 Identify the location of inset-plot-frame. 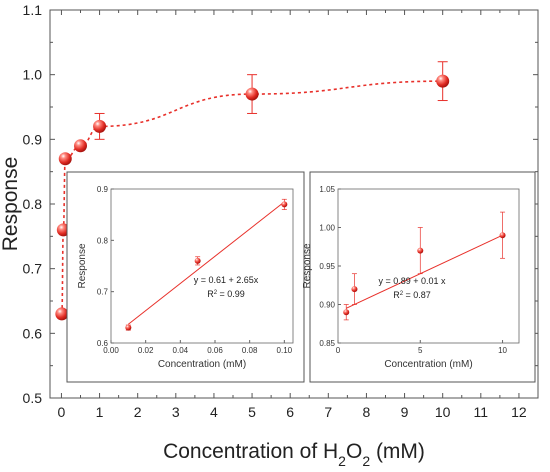
(202, 266).